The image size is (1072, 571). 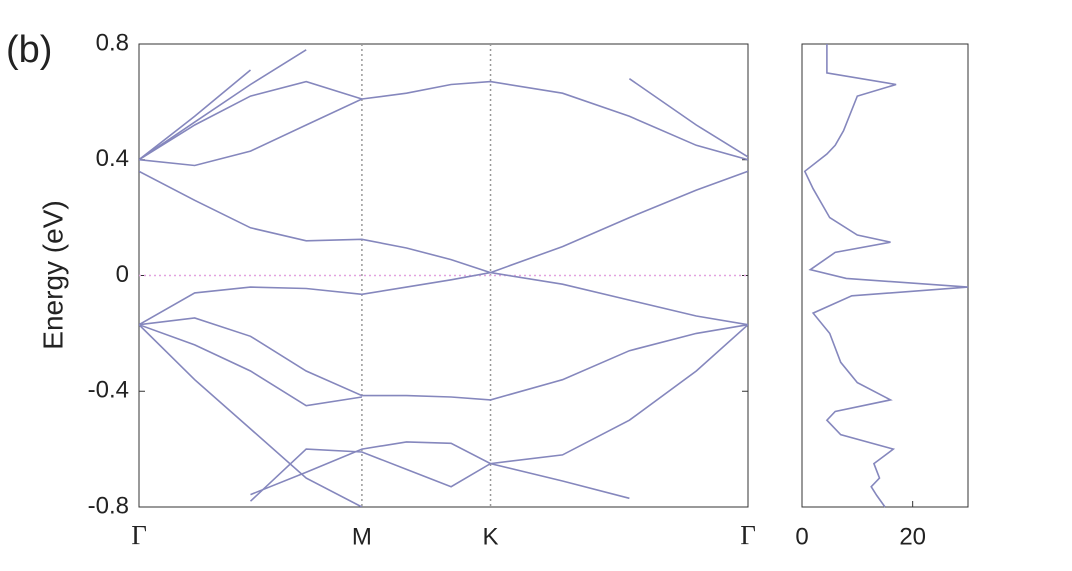 What do you see at coordinates (108, 390) in the screenshot?
I see `y-tick-label: -0.4` at bounding box center [108, 390].